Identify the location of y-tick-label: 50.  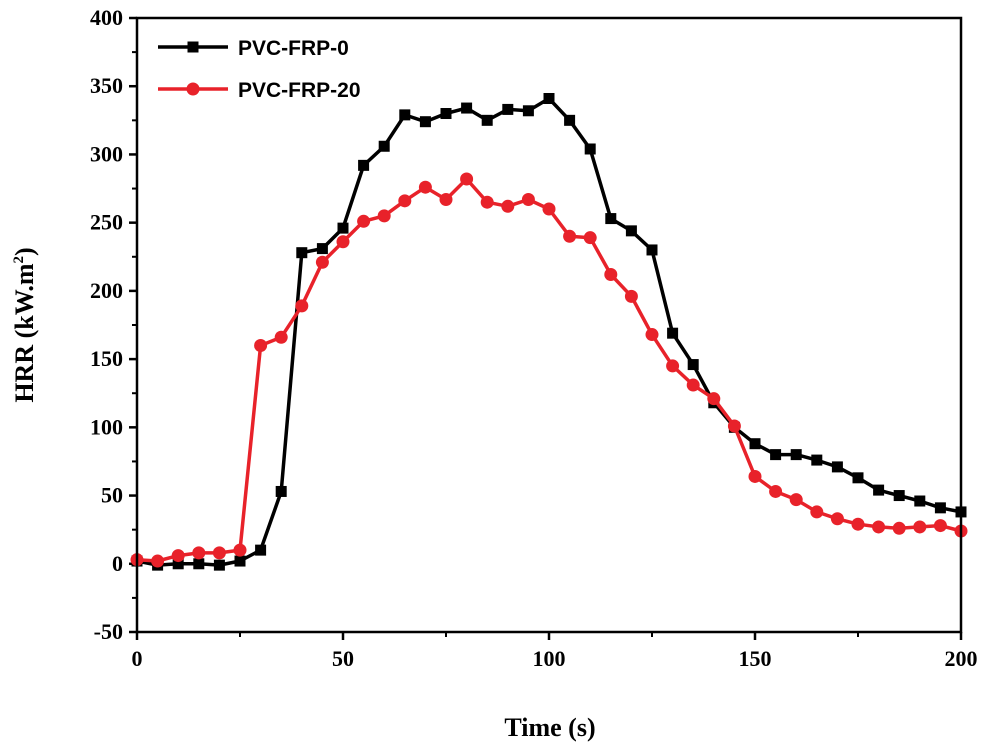
(112, 495).